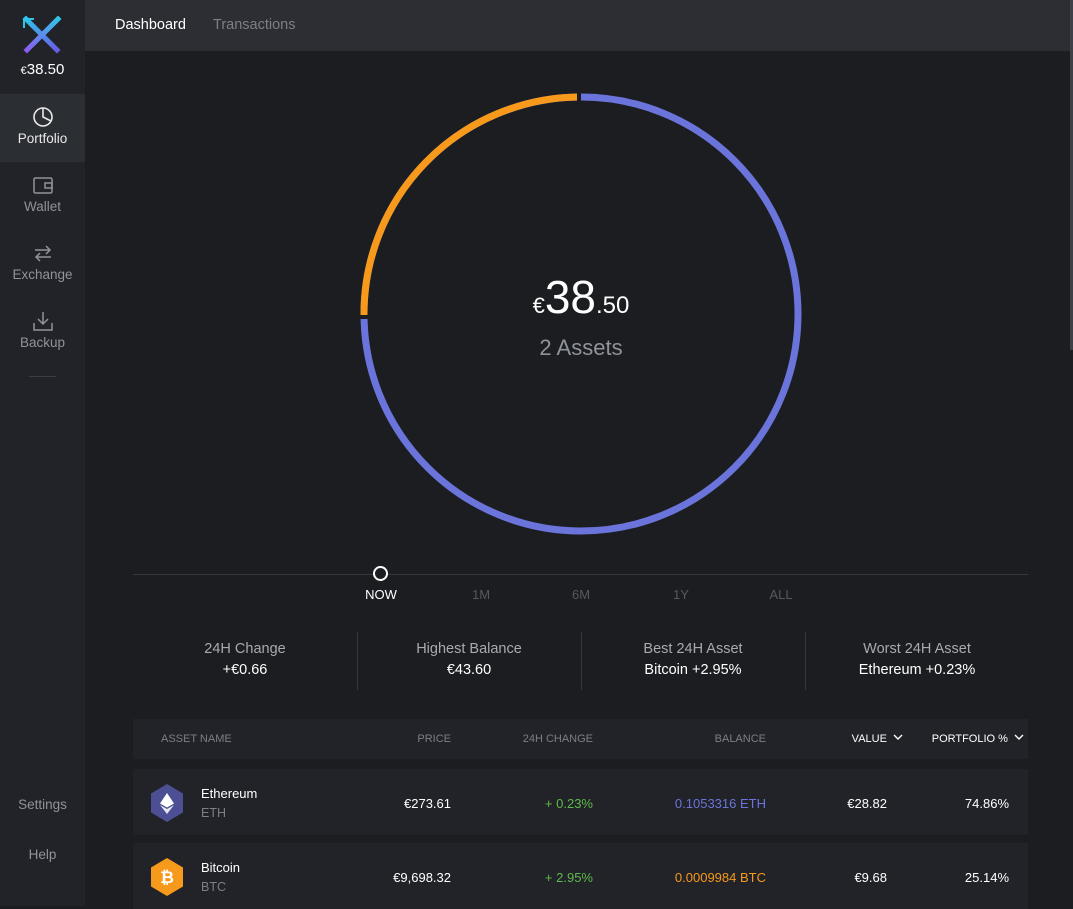  I want to click on nav-backup: Backup, so click(42, 332).